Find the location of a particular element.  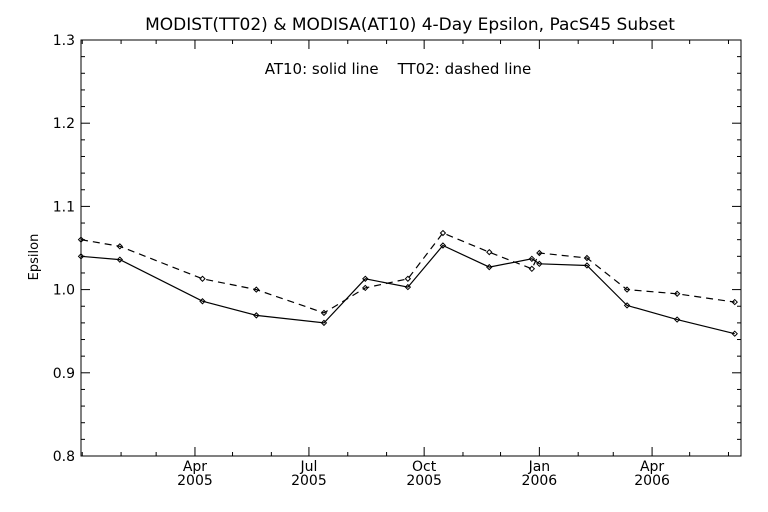

x-tick-label-month: Jul is located at coordinates (308, 467).